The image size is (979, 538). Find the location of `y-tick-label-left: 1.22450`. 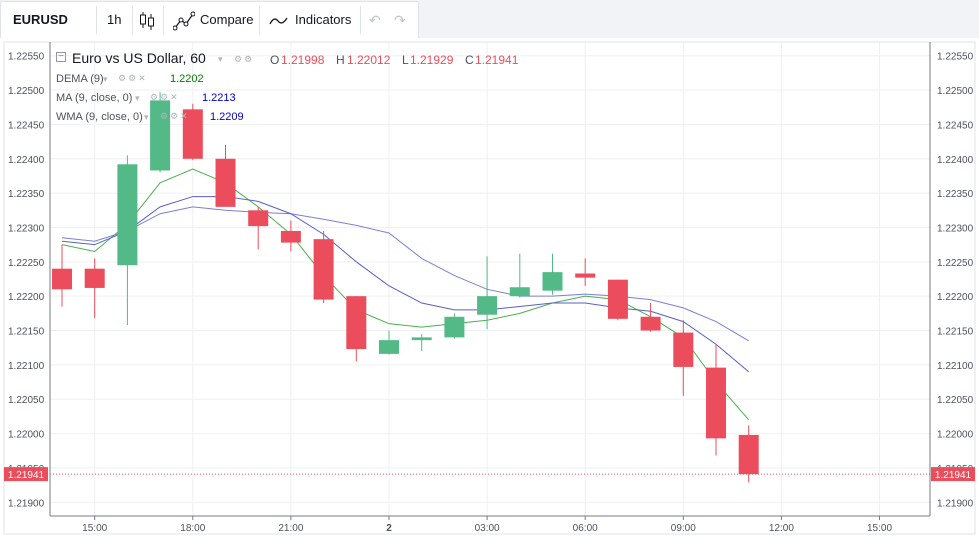

y-tick-label-left: 1.22450 is located at coordinates (26, 125).